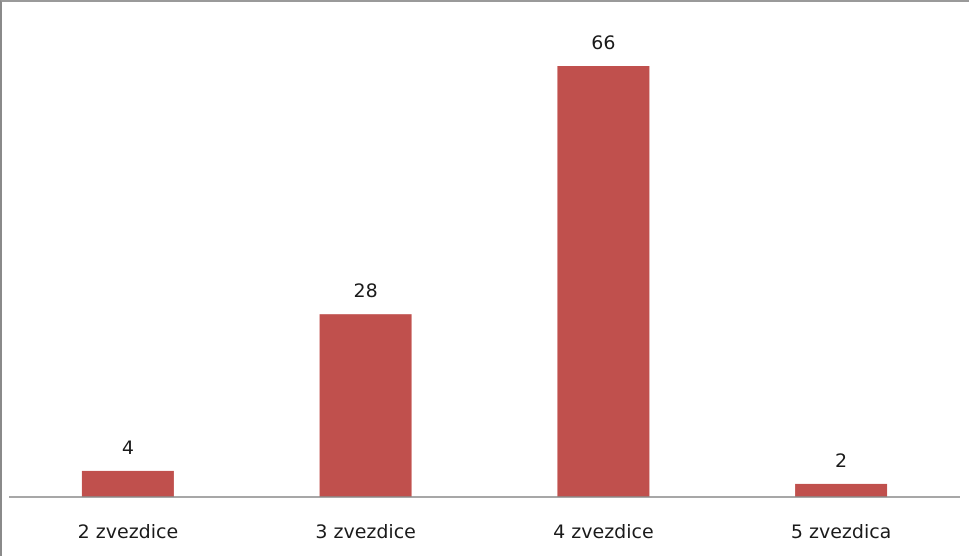 The image size is (969, 556). I want to click on data-label-4: 2, so click(841, 461).